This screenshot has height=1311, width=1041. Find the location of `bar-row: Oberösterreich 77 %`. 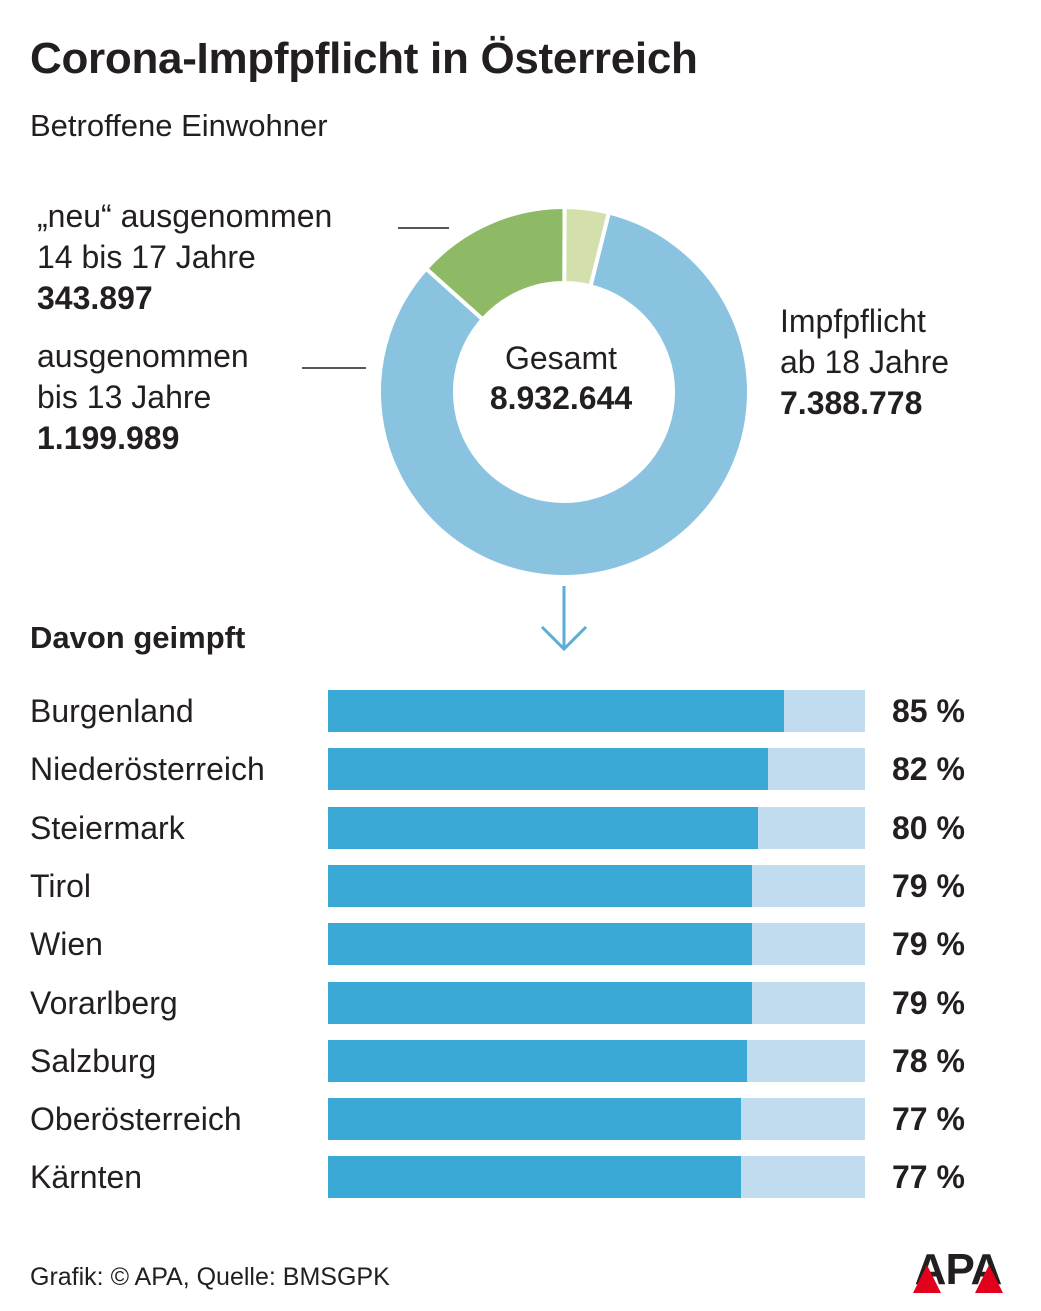

bar-row: Oberösterreich 77 % is located at coordinates (520, 1119).